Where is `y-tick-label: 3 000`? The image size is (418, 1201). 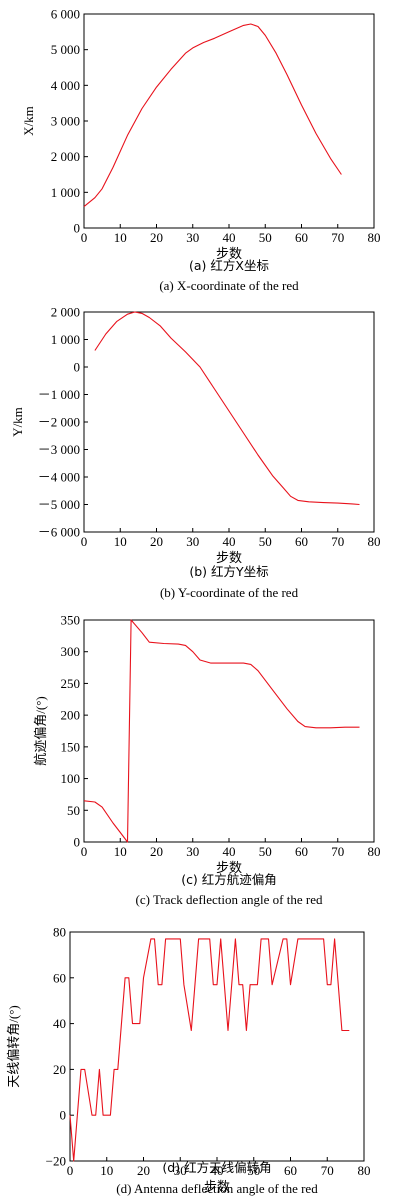
y-tick-label: 3 000 is located at coordinates (65, 121).